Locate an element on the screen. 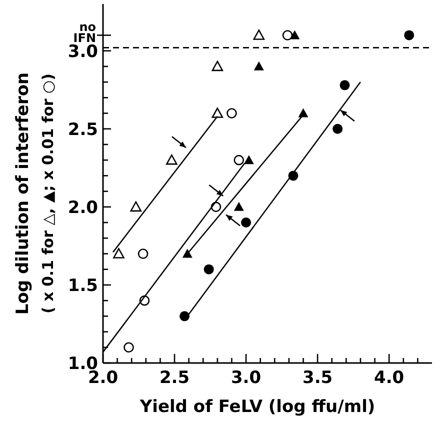  y-tick-label: 2.5 is located at coordinates (83, 130).